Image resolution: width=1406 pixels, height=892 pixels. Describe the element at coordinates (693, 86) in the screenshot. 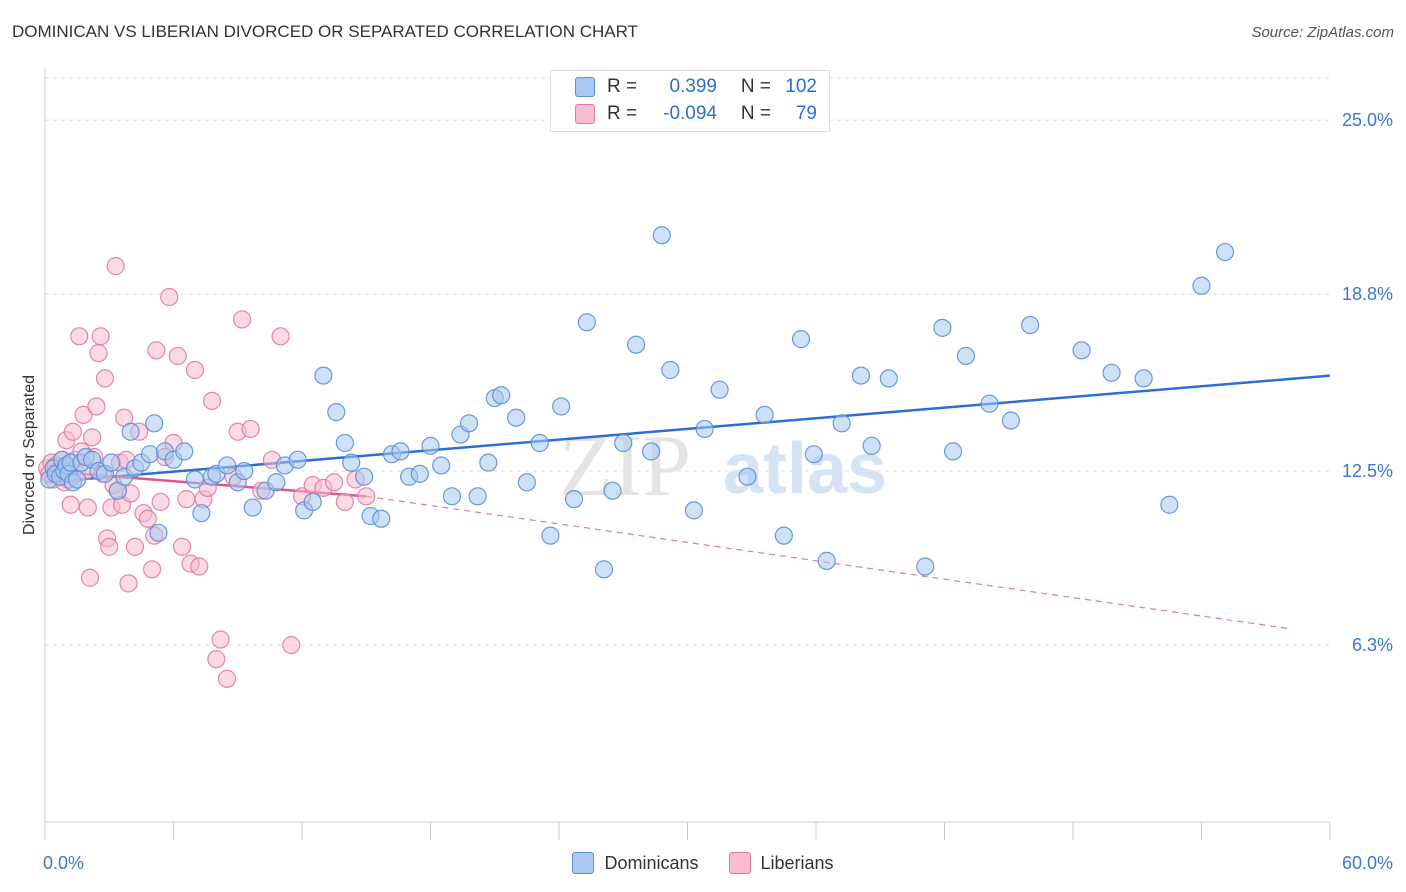

I see `legend-r-value: 0.399` at that location.